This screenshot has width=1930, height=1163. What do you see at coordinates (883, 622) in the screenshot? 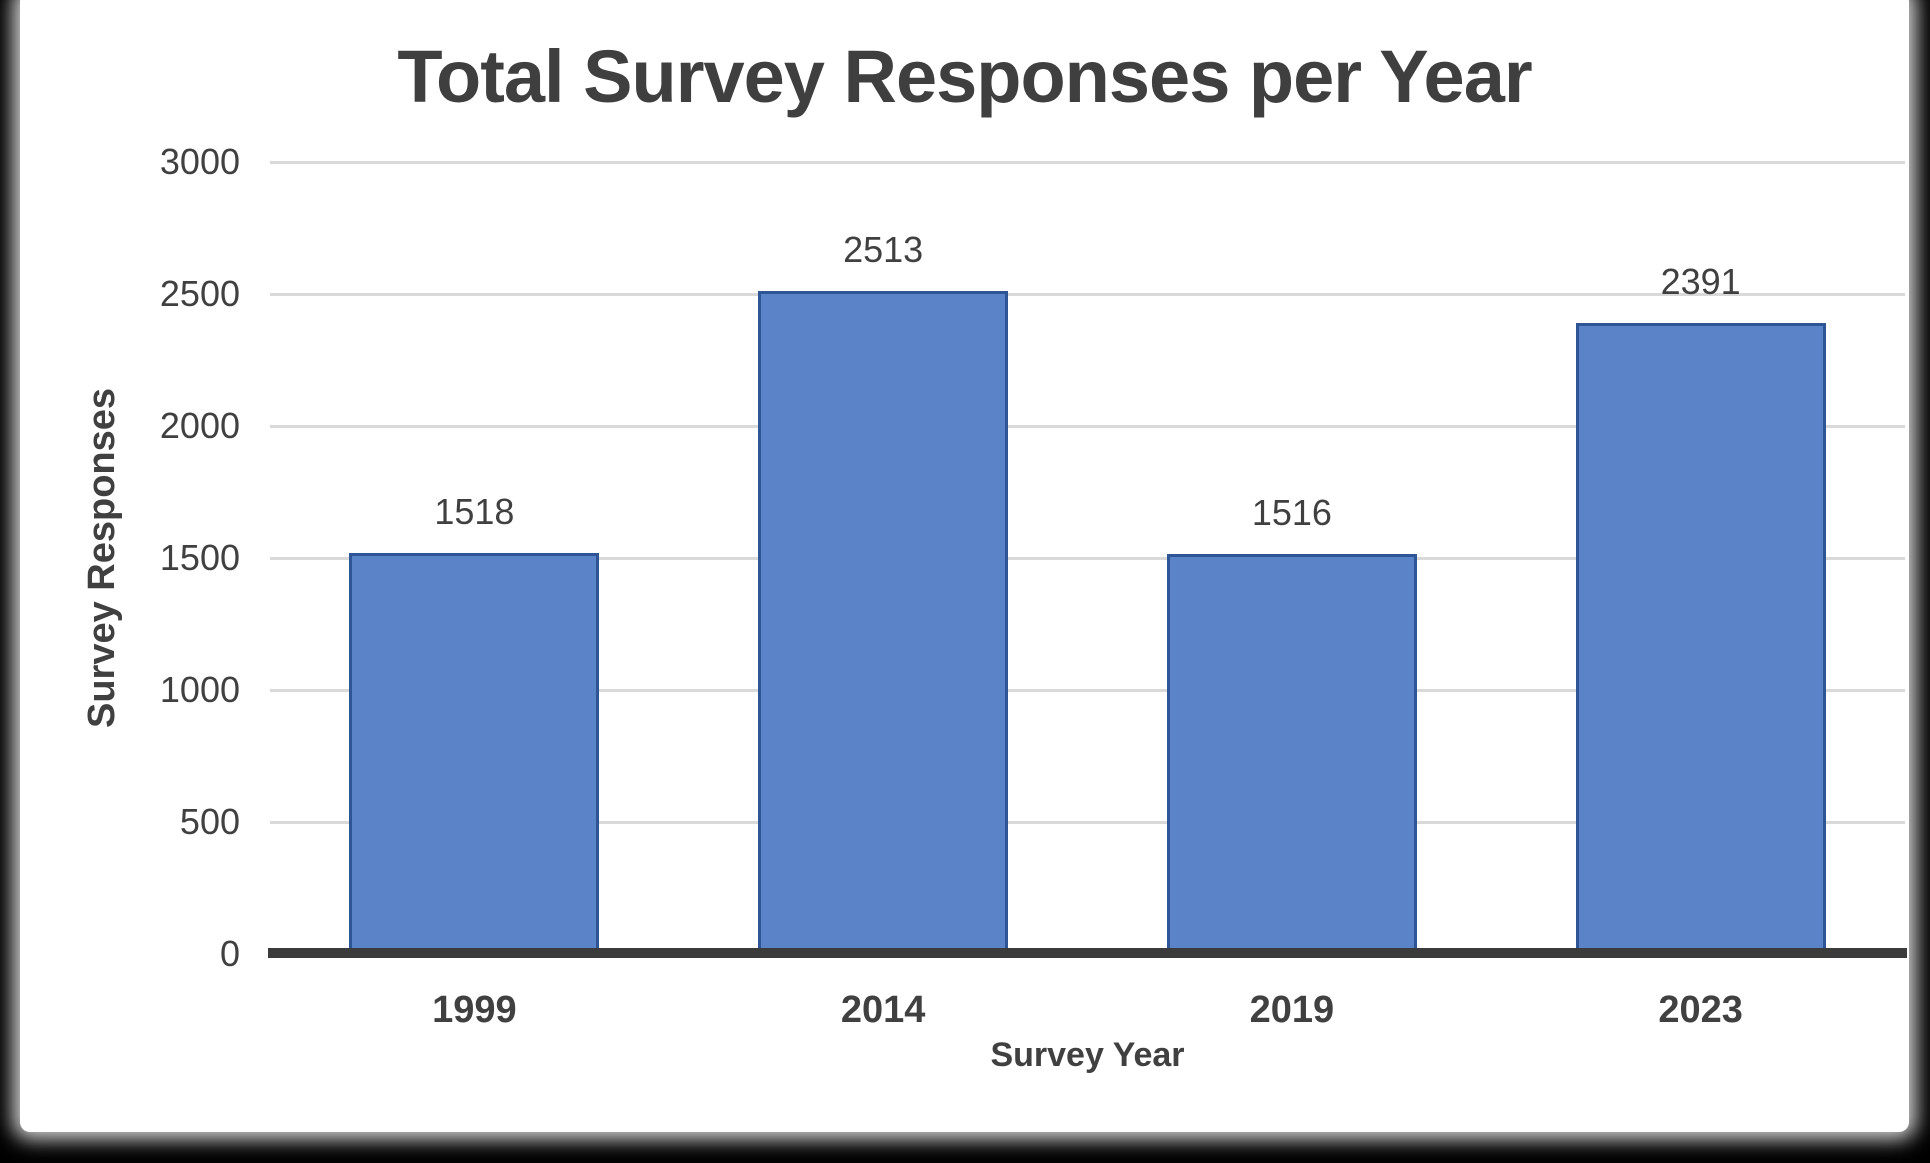
I see `bar-2014` at bounding box center [883, 622].